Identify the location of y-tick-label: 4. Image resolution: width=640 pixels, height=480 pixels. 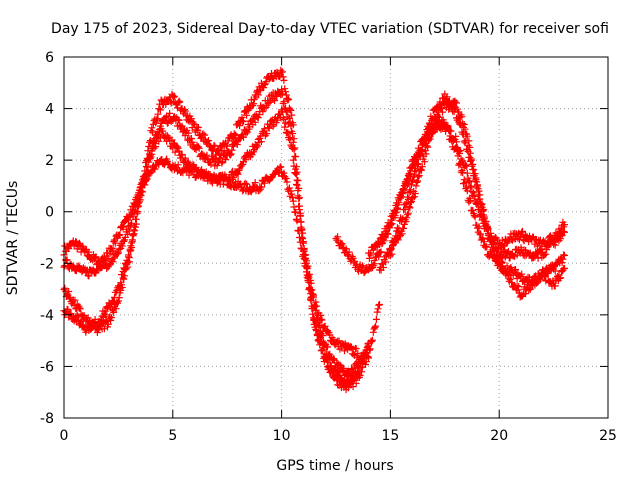
(49, 110).